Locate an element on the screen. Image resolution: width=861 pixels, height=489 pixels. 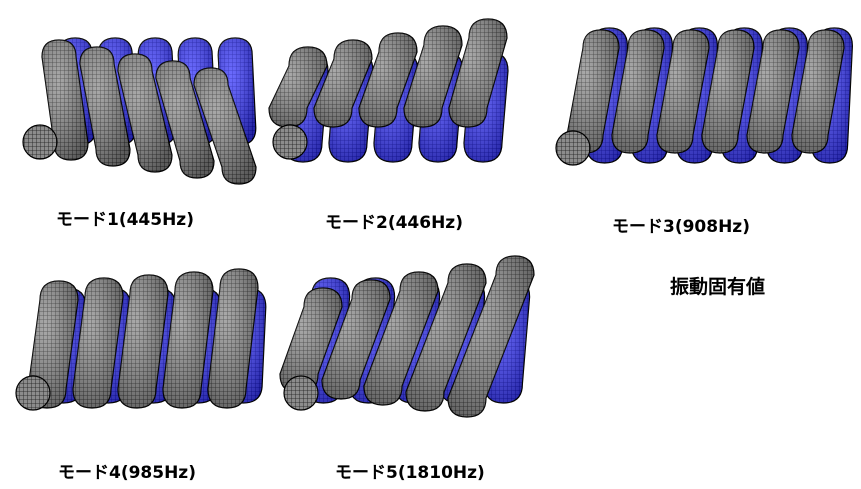
mode-3-figure is located at coordinates (703, 98).